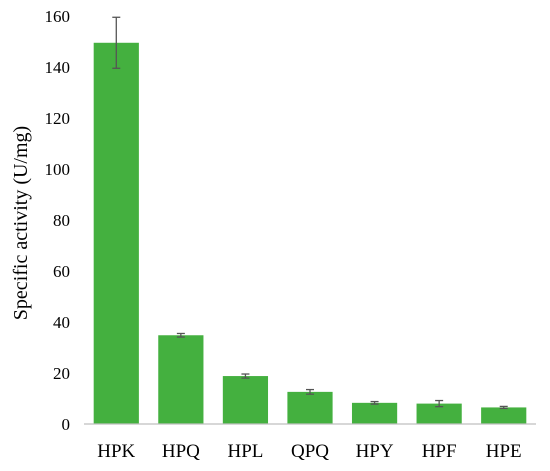 This screenshot has height=471, width=550. I want to click on y-tick-label: 100, so click(58, 169).